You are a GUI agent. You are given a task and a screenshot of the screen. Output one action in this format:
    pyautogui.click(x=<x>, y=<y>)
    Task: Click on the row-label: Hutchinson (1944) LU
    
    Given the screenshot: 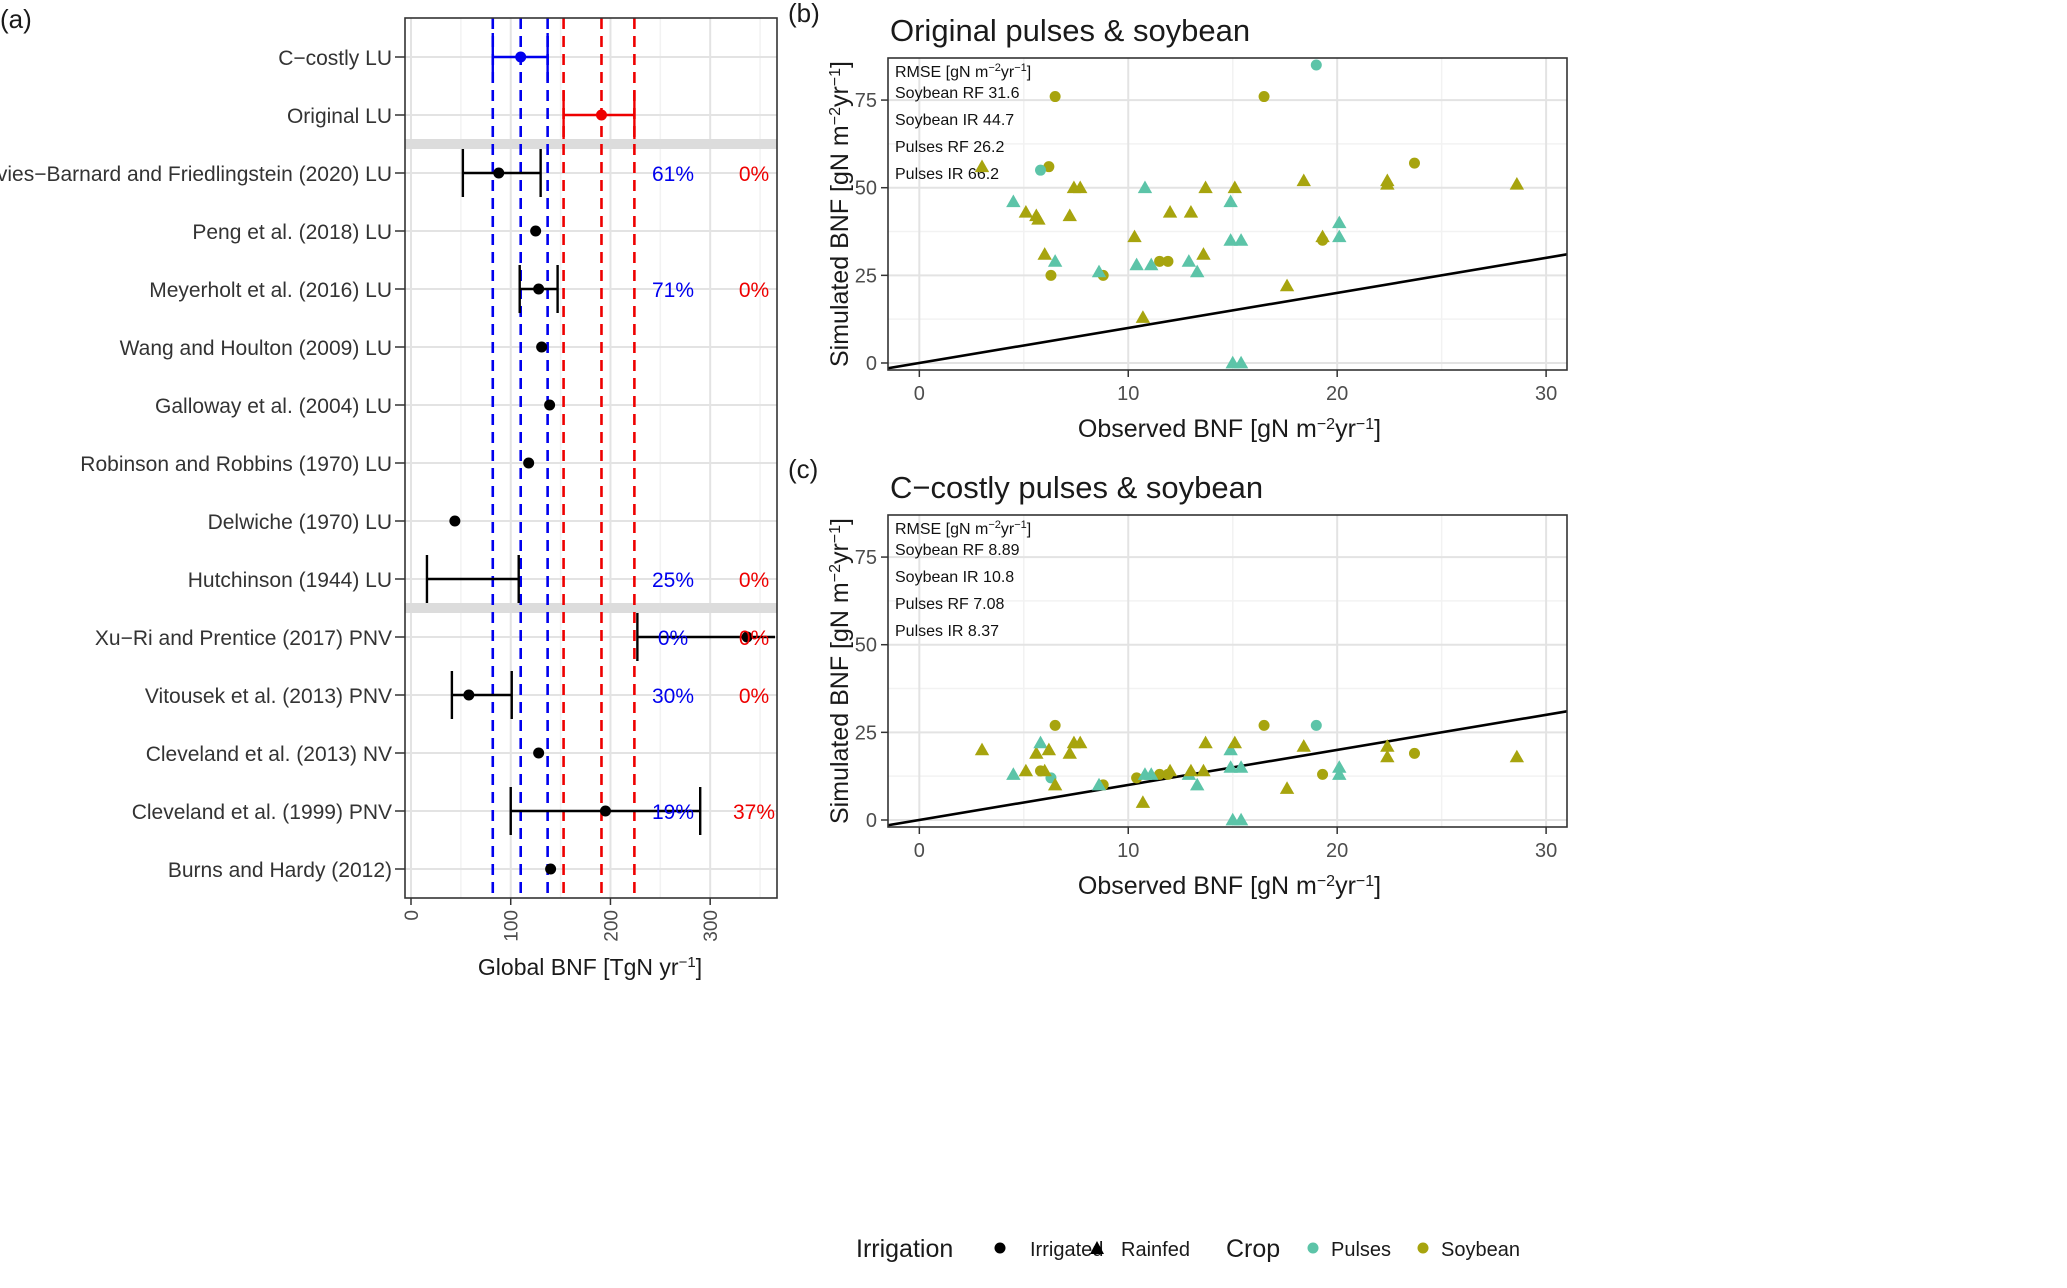 What is the action you would take?
    pyautogui.click(x=290, y=580)
    